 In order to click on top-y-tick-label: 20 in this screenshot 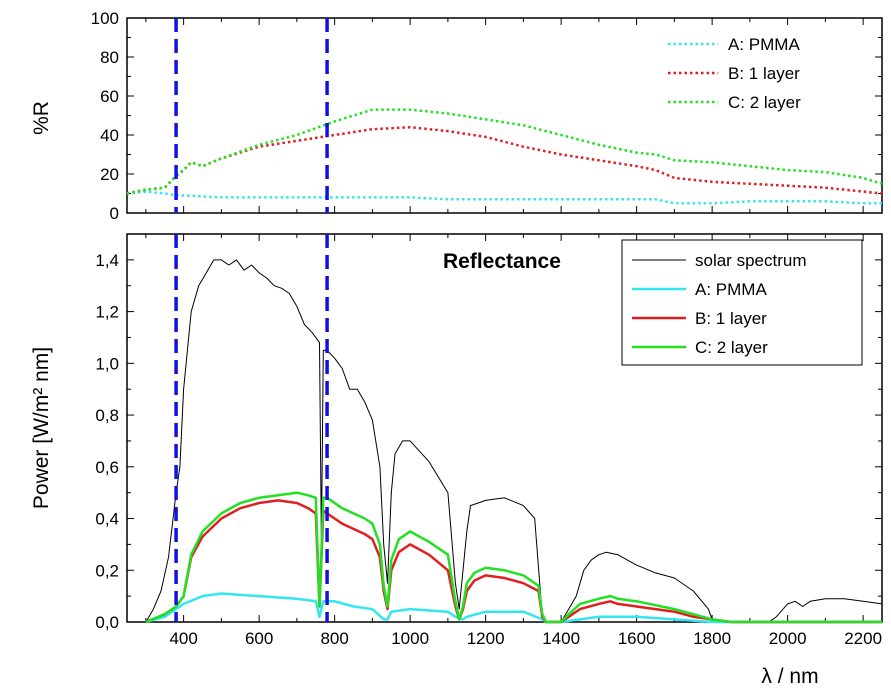, I will do `click(109, 174)`.